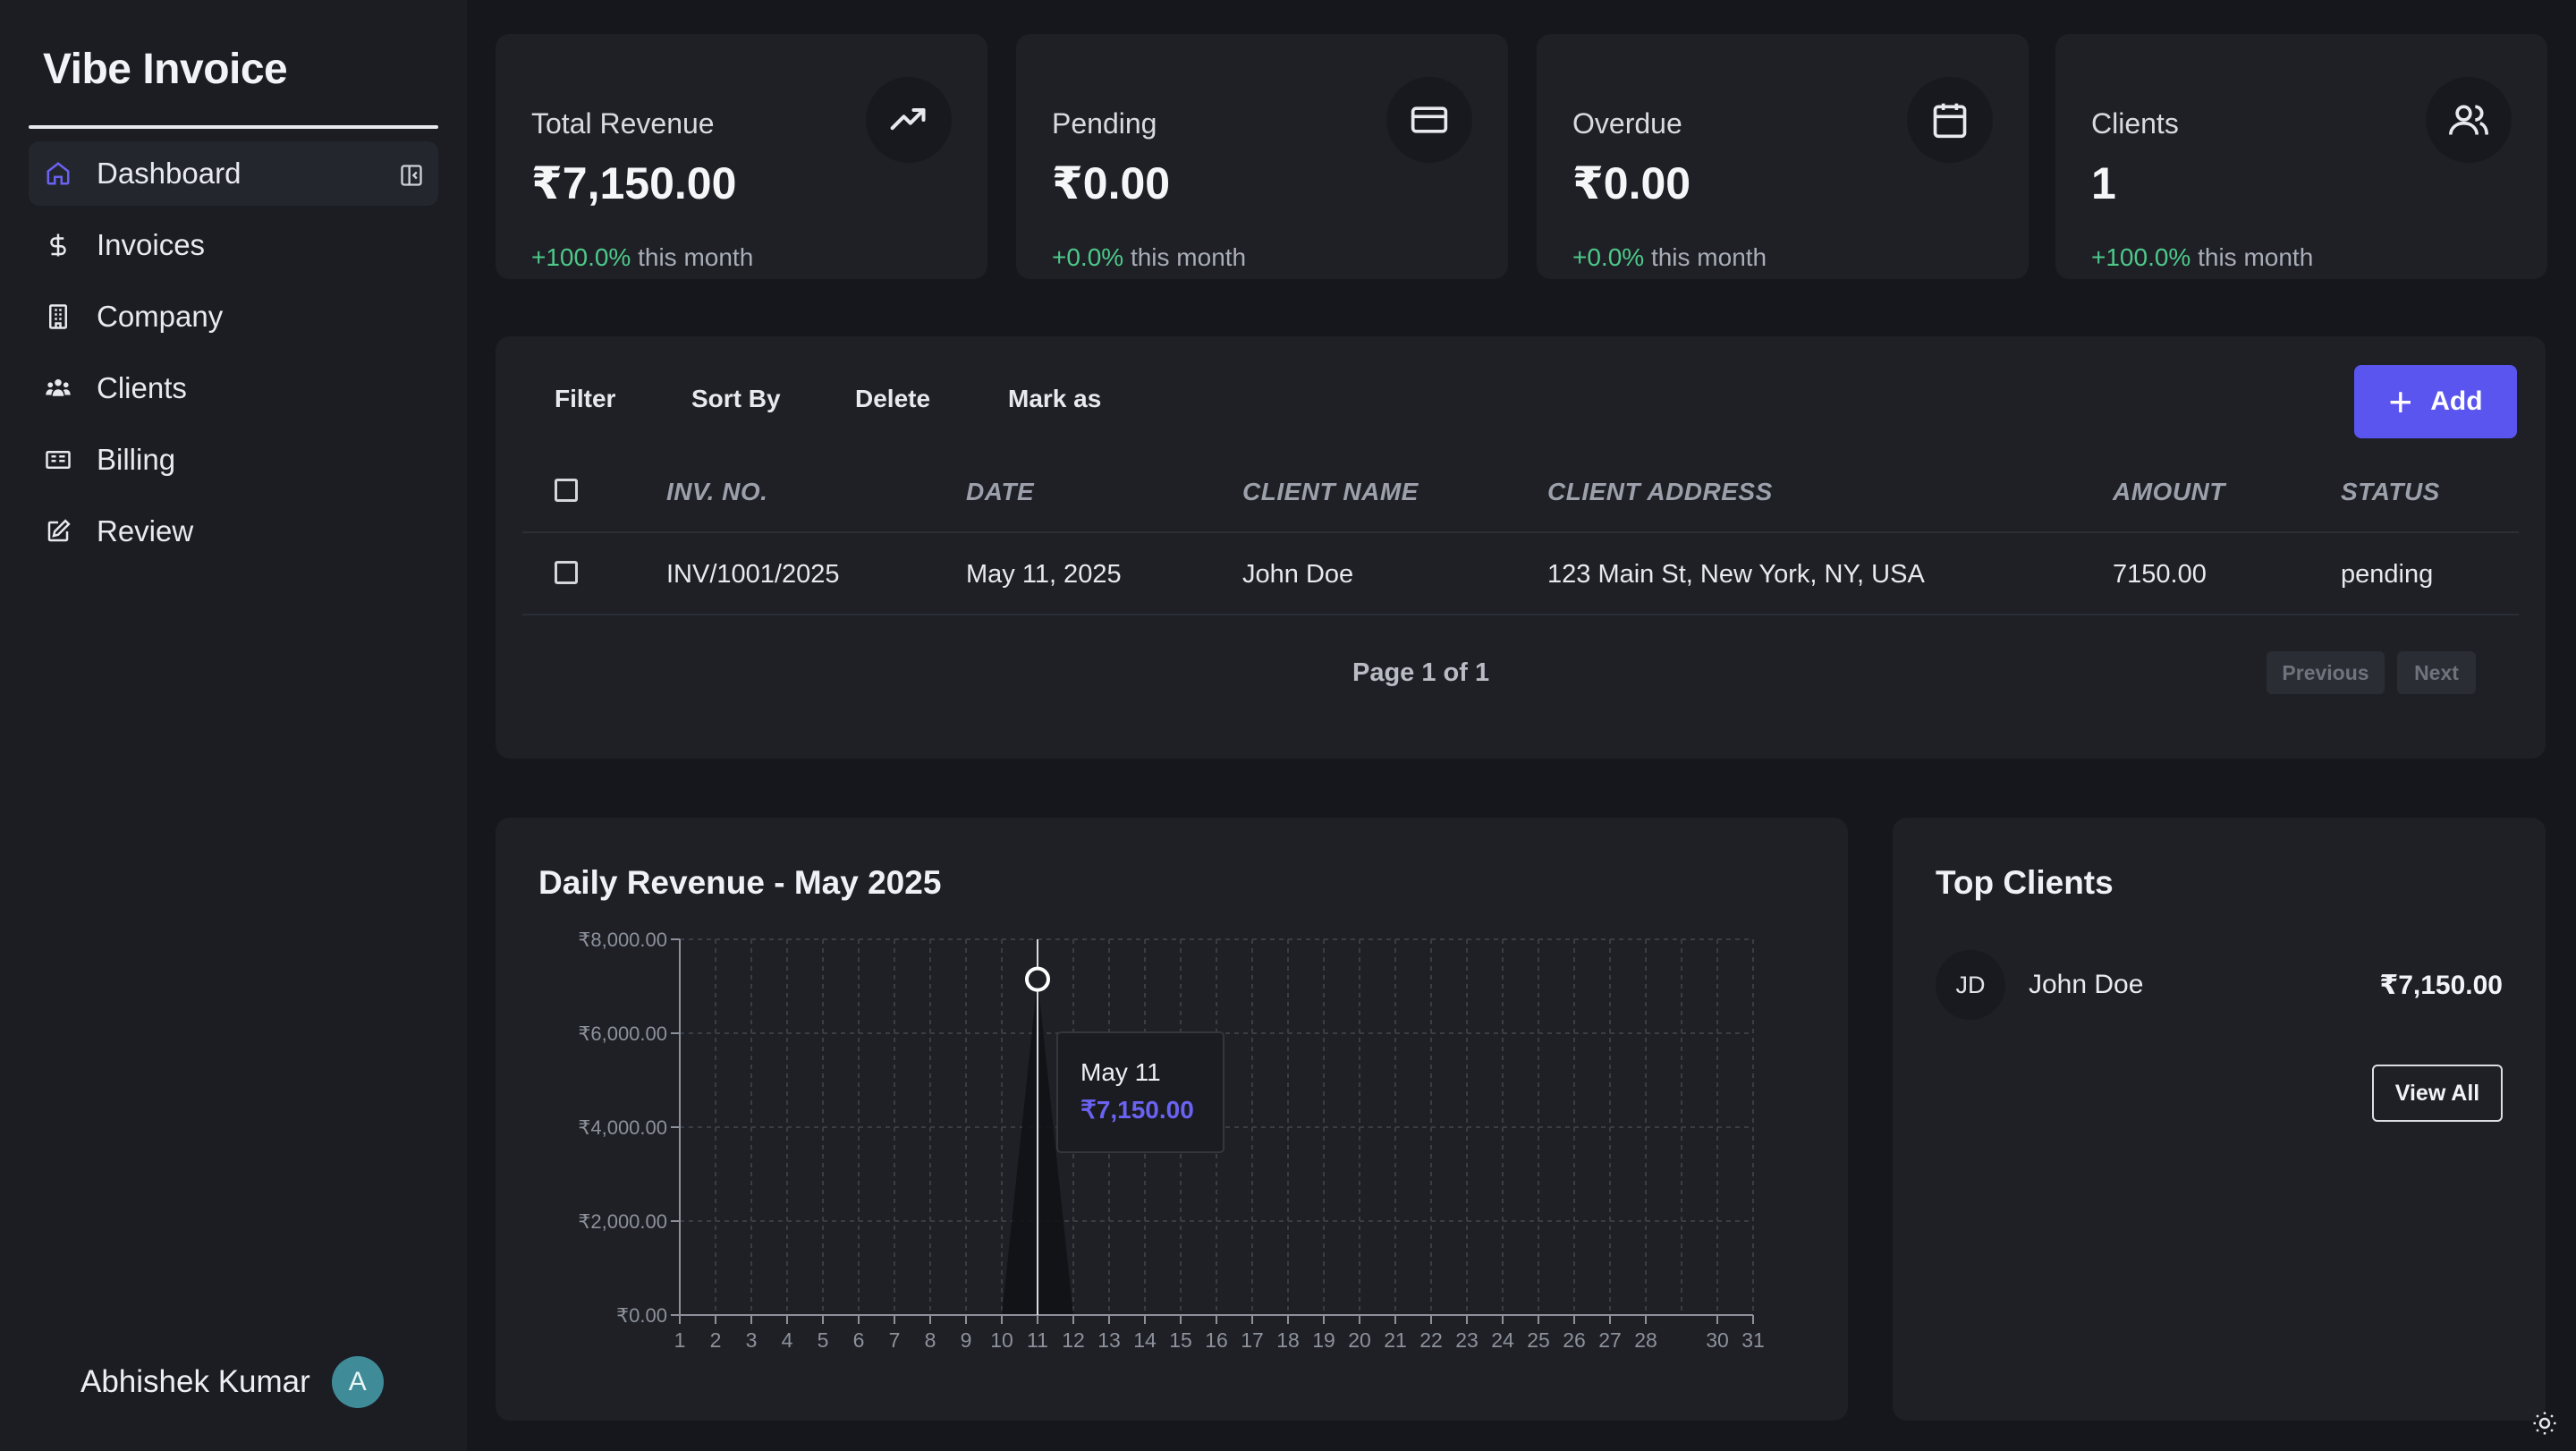 The width and height of the screenshot is (2576, 1451). What do you see at coordinates (1000, 491) in the screenshot?
I see `column-header-date: DATE` at bounding box center [1000, 491].